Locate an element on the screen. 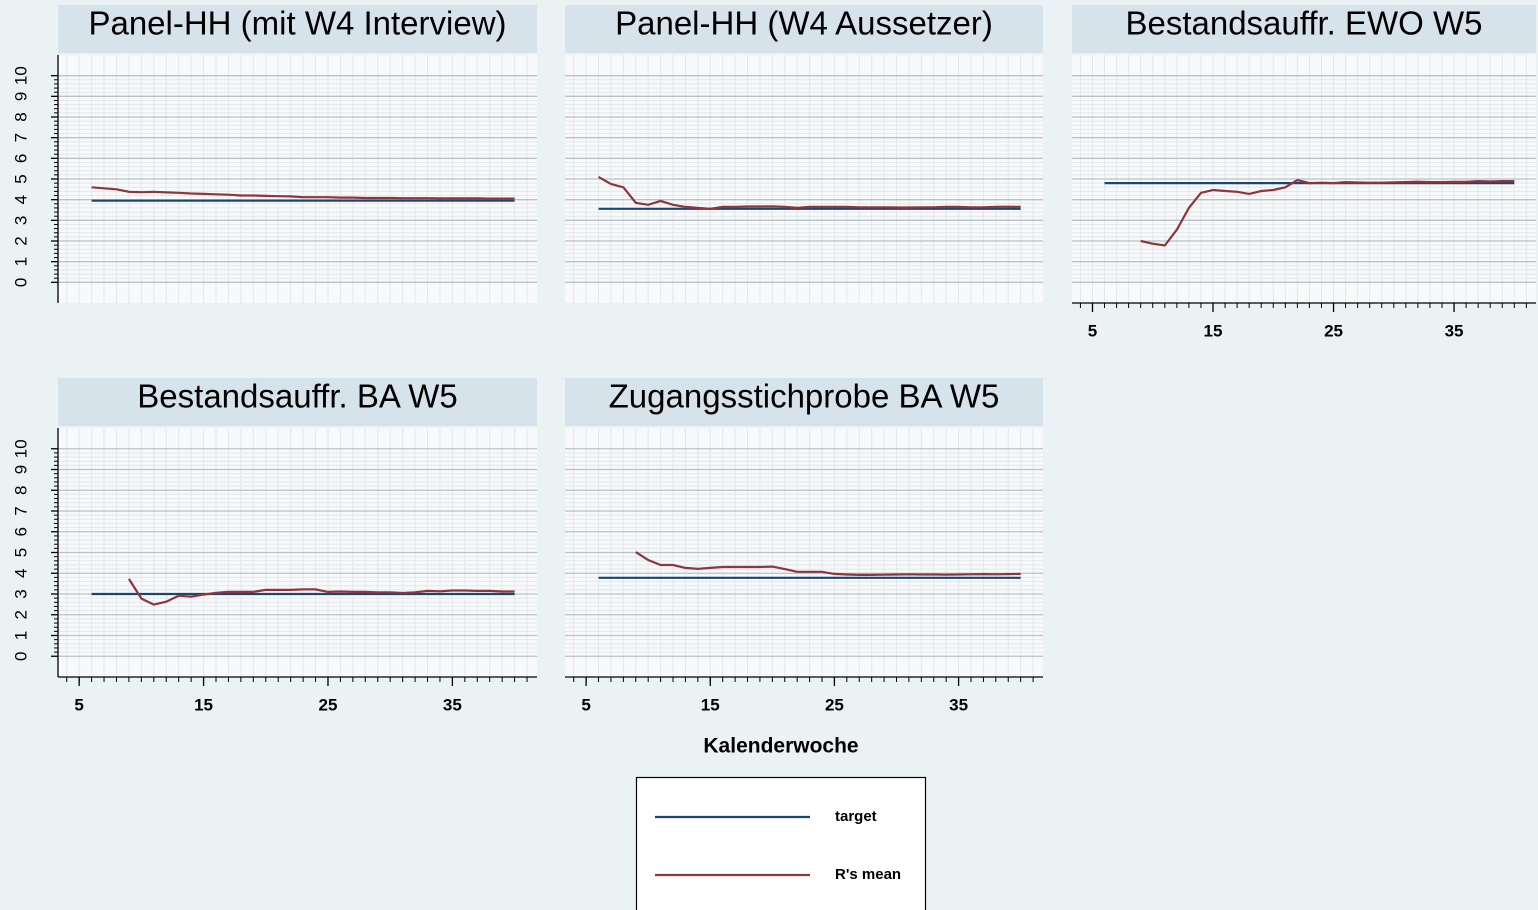 The height and width of the screenshot is (910, 1538). legend-box is located at coordinates (781, 843).